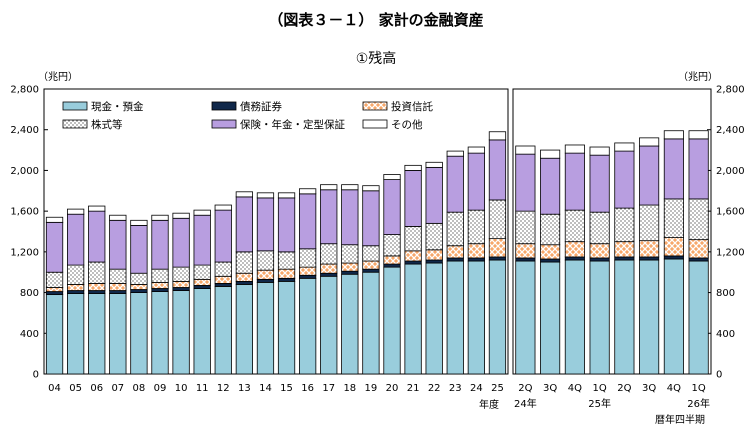 This screenshot has width=752, height=429. Describe the element at coordinates (139, 388) in the screenshot. I see `annual-x-tick-label: 08` at that location.